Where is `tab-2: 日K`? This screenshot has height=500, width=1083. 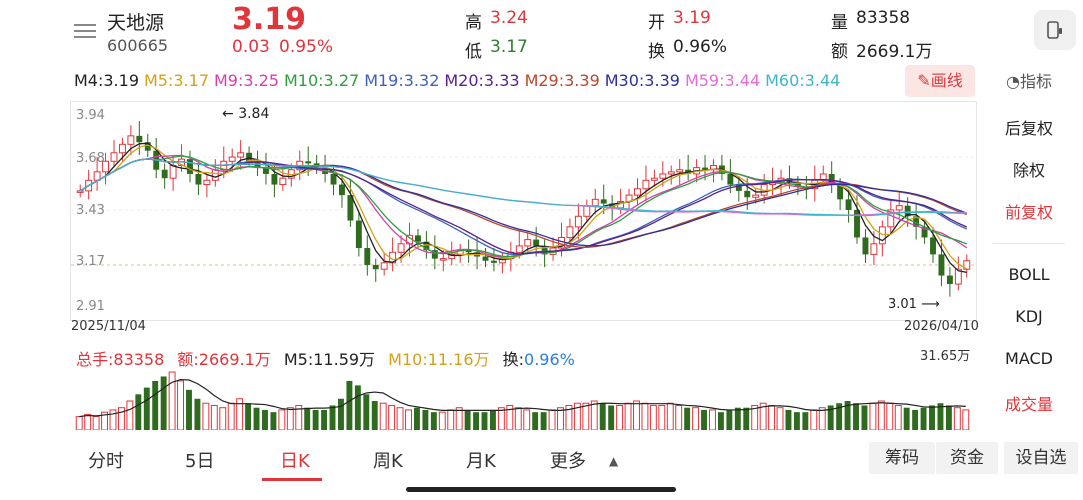
tab-2: 日K is located at coordinates (295, 461).